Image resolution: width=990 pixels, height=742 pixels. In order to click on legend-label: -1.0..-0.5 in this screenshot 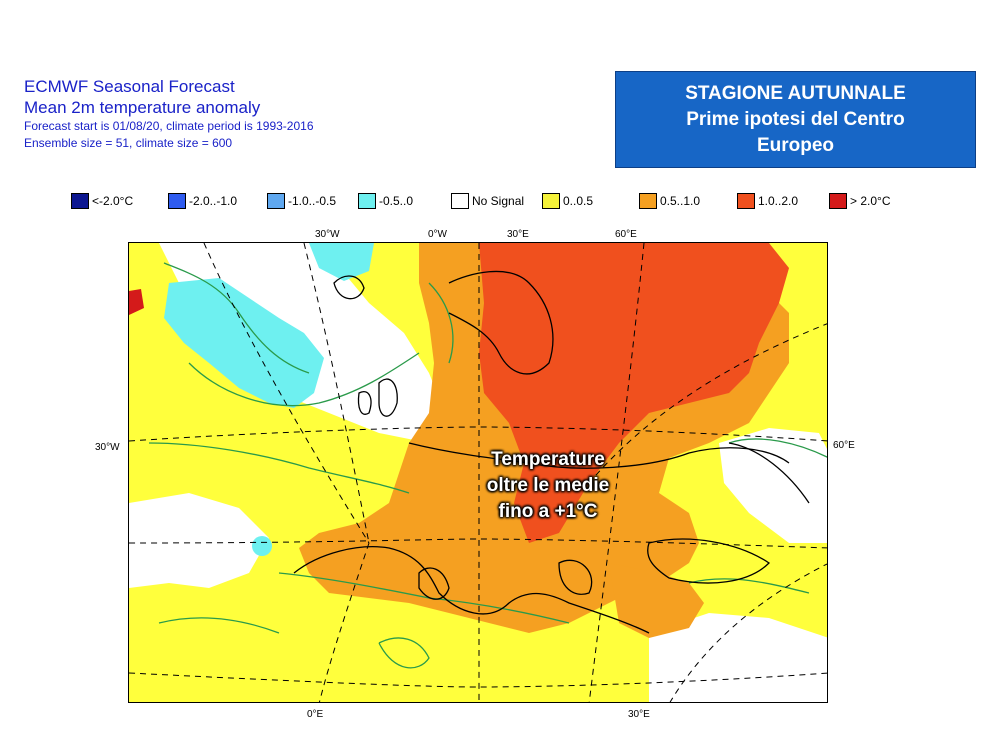, I will do `click(312, 201)`.